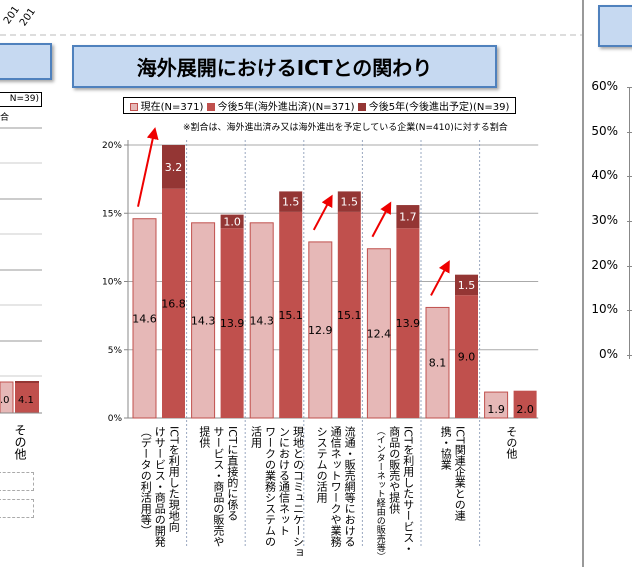 This screenshot has width=632, height=567. I want to click on label-line: 通信ネットワークや業務, so click(336, 486).